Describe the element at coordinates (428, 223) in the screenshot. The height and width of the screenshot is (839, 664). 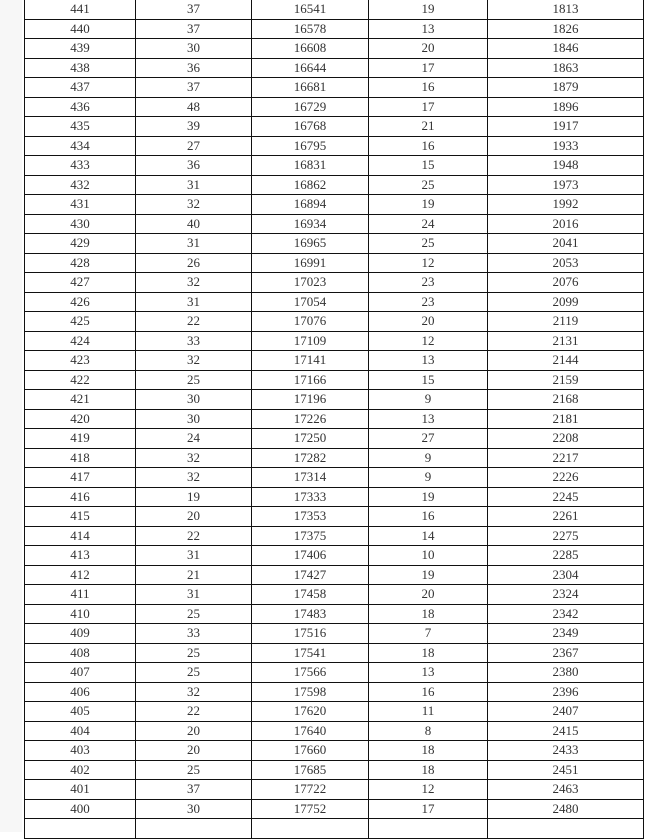
I see `count-cell-2: 24` at that location.